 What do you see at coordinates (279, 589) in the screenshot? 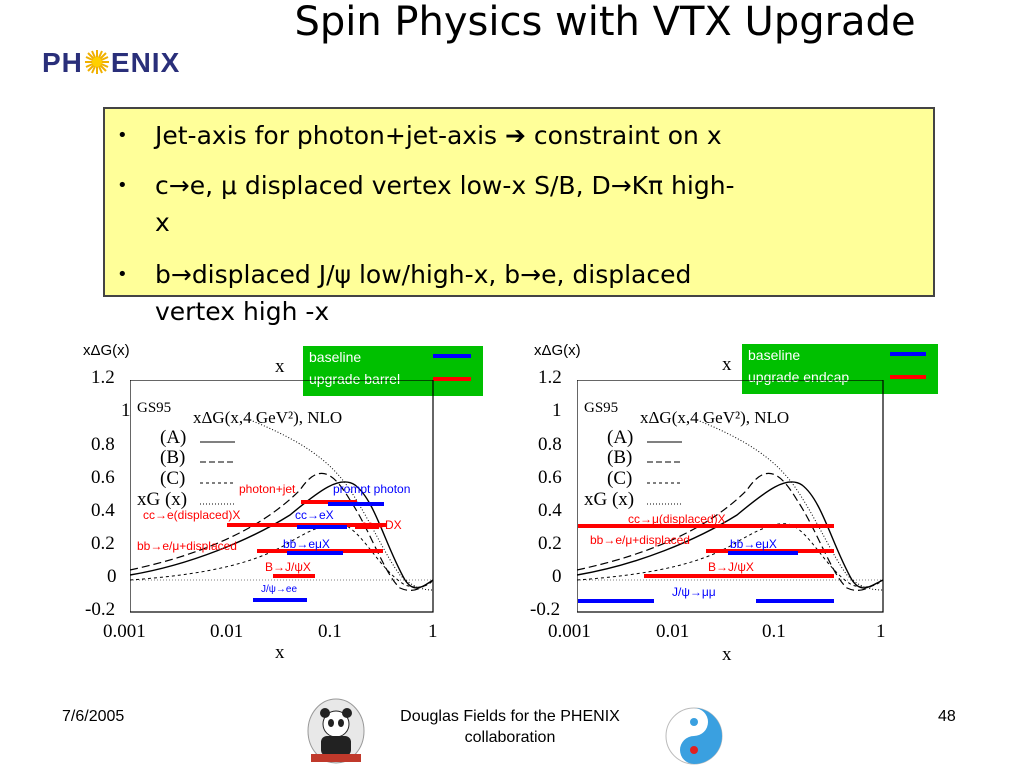
I see `range-label: J/ψ→ee` at bounding box center [279, 589].